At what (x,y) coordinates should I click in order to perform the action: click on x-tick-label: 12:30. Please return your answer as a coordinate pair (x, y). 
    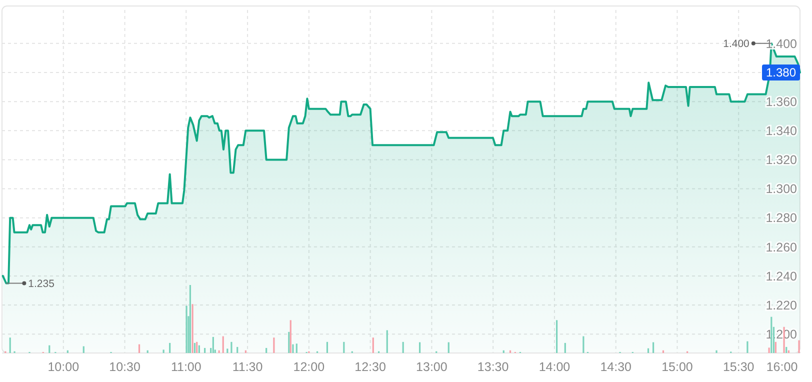
    Looking at the image, I should click on (370, 367).